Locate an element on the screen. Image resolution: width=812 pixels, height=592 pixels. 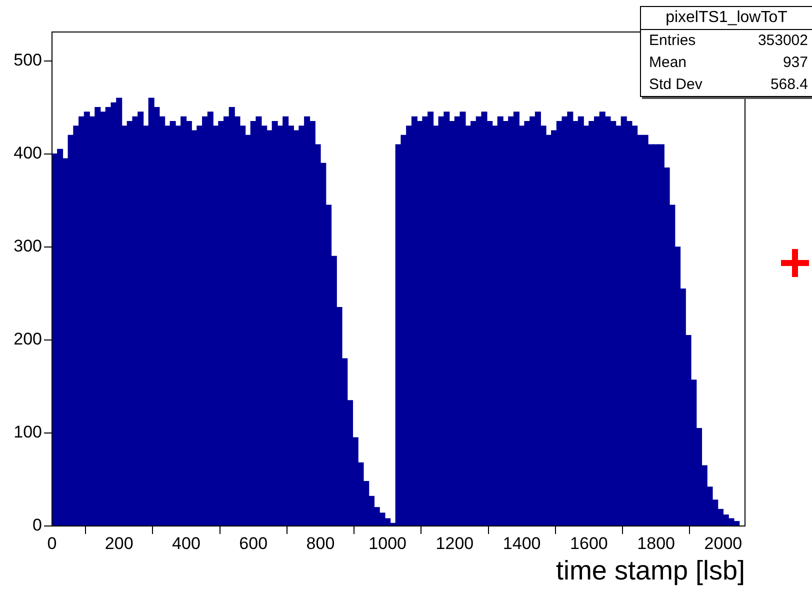
annotation: Entries is located at coordinates (672, 40).